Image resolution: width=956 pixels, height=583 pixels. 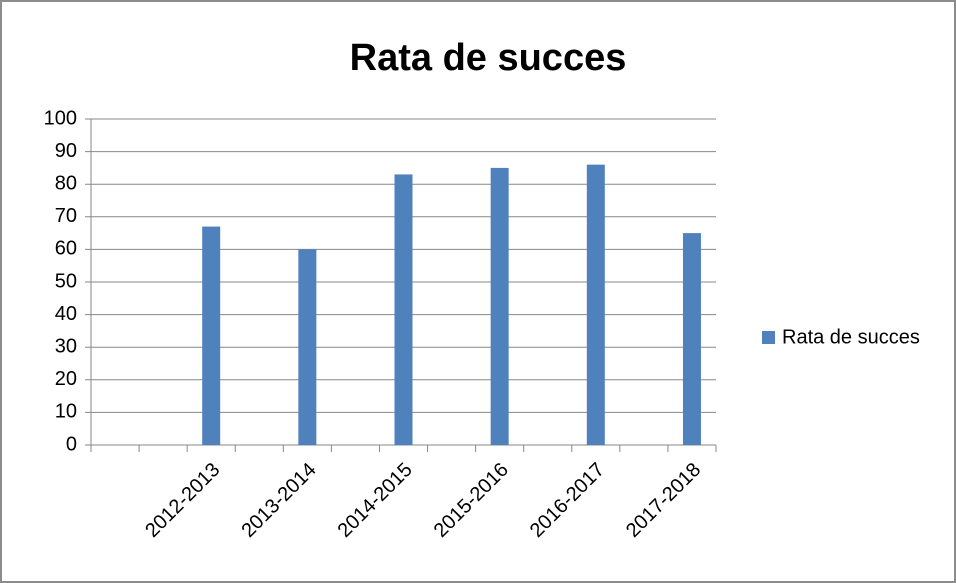 I want to click on legend-swatch, so click(x=768, y=337).